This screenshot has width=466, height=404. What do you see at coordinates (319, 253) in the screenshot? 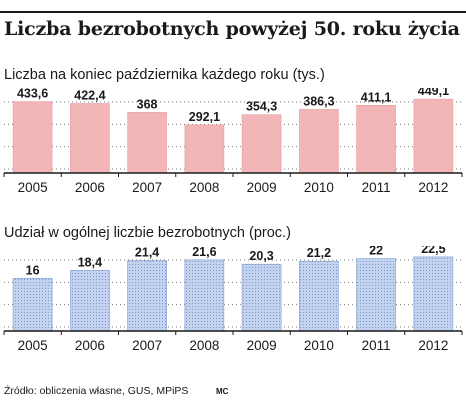
I see `value-label-2010: 21,2` at bounding box center [319, 253].